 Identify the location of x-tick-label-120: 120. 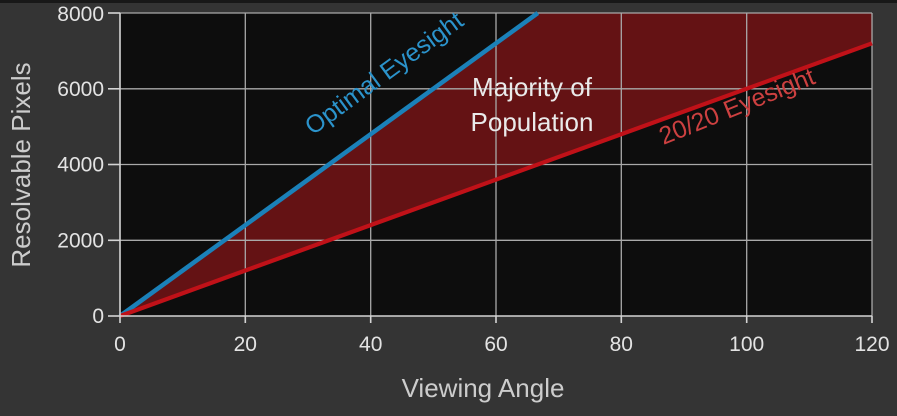
(871, 344).